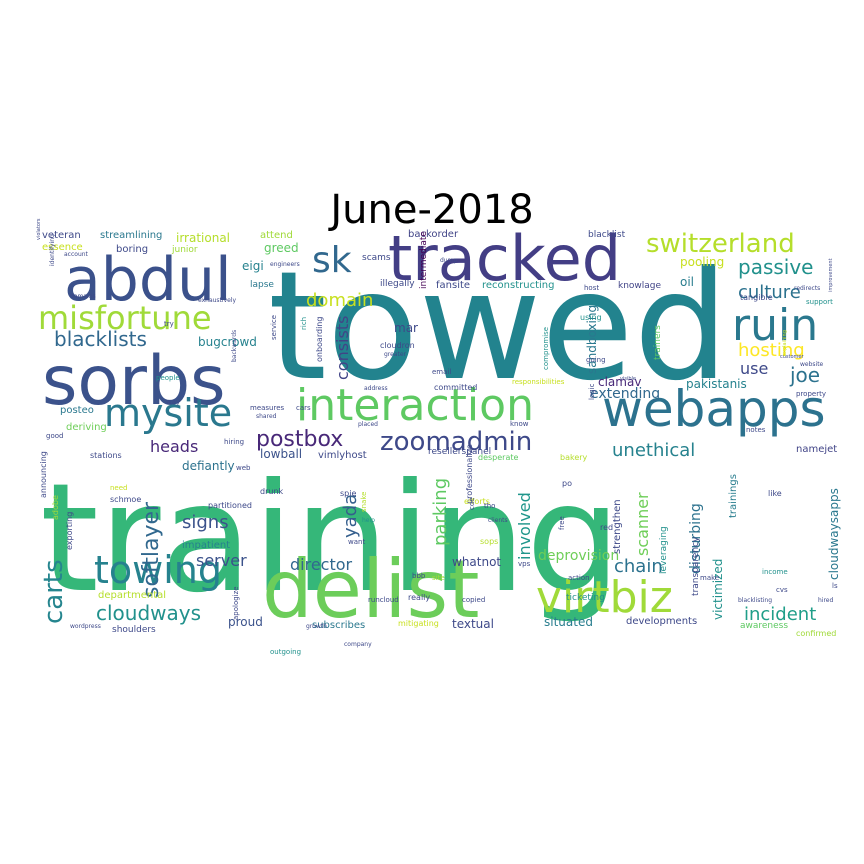 The height and width of the screenshot is (864, 864). I want to click on word-server: server, so click(221, 560).